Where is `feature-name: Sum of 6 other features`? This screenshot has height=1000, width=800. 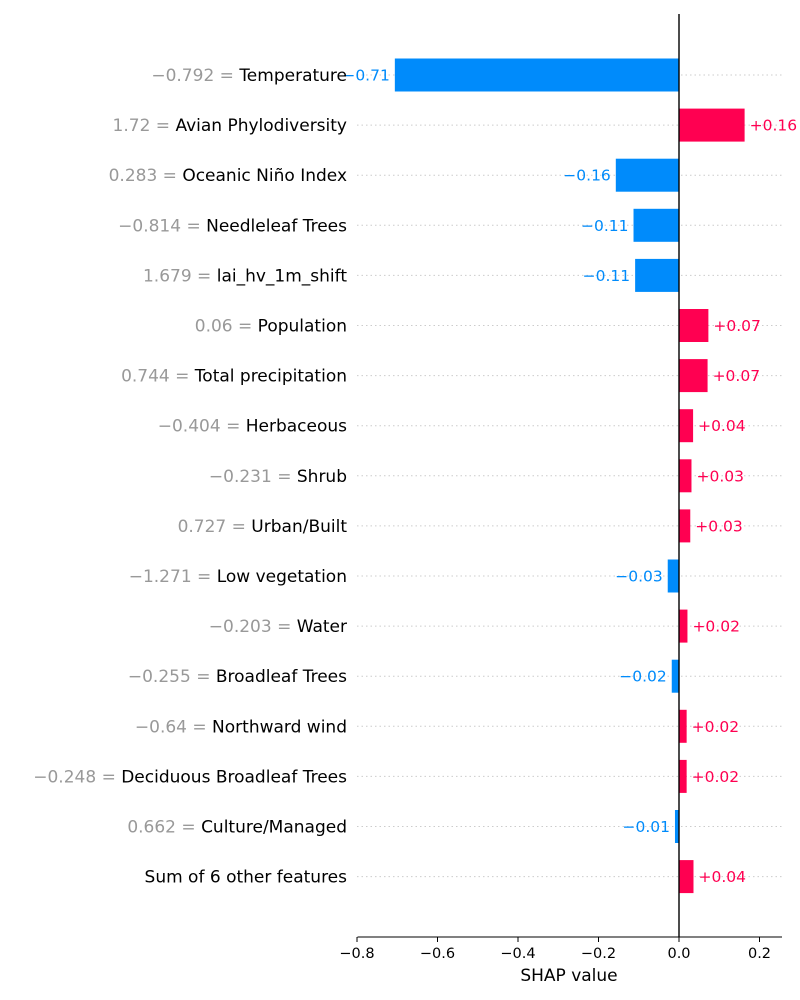
feature-name: Sum of 6 other features is located at coordinates (246, 878).